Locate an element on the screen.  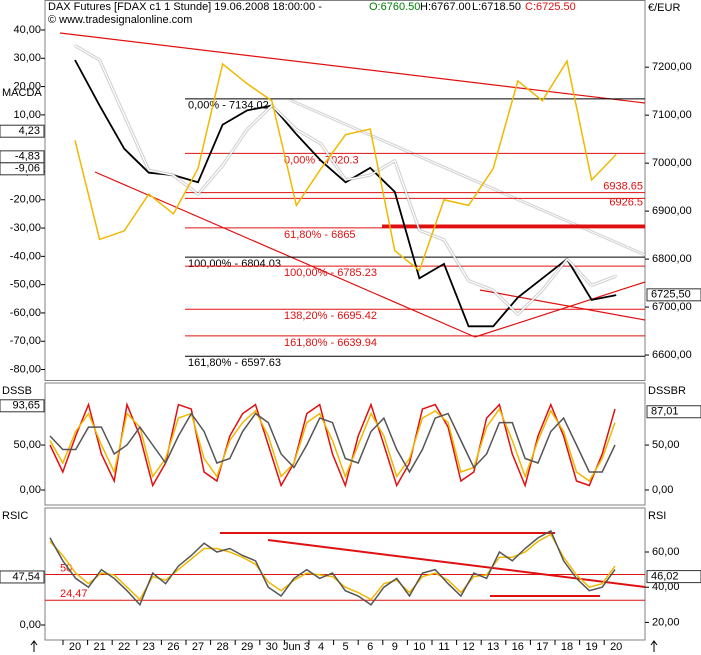
price-line-label: 6938.65 is located at coordinates (623, 186).